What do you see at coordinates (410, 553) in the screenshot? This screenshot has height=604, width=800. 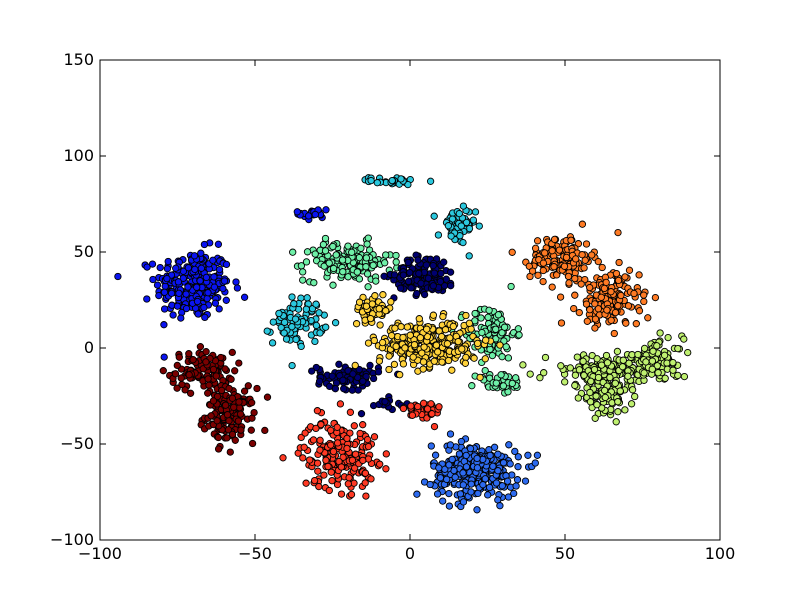 I see `x-tick-label: 0` at bounding box center [410, 553].